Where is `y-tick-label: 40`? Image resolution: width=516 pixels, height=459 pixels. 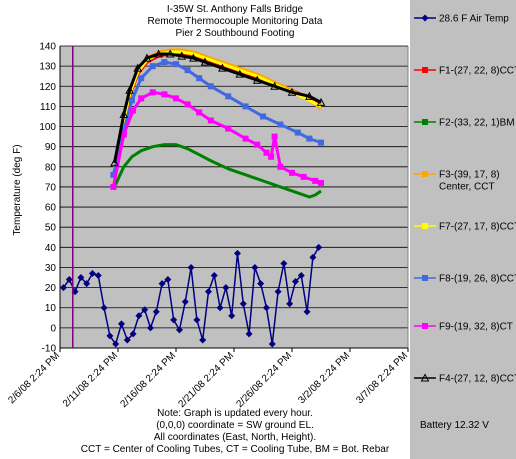
y-tick-label: 40 is located at coordinates (51, 248).